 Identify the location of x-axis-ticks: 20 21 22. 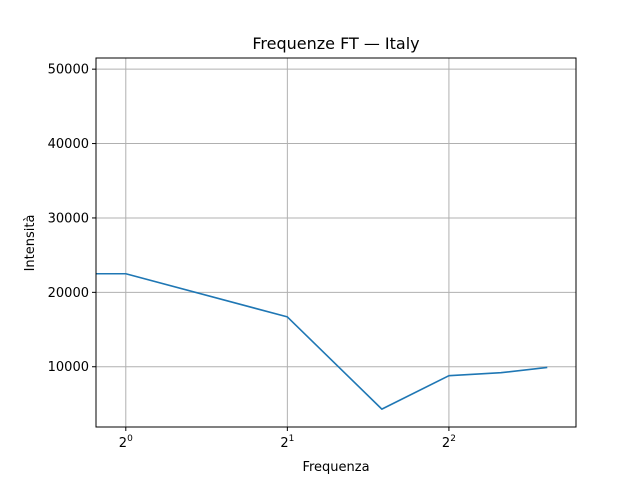
(287, 439).